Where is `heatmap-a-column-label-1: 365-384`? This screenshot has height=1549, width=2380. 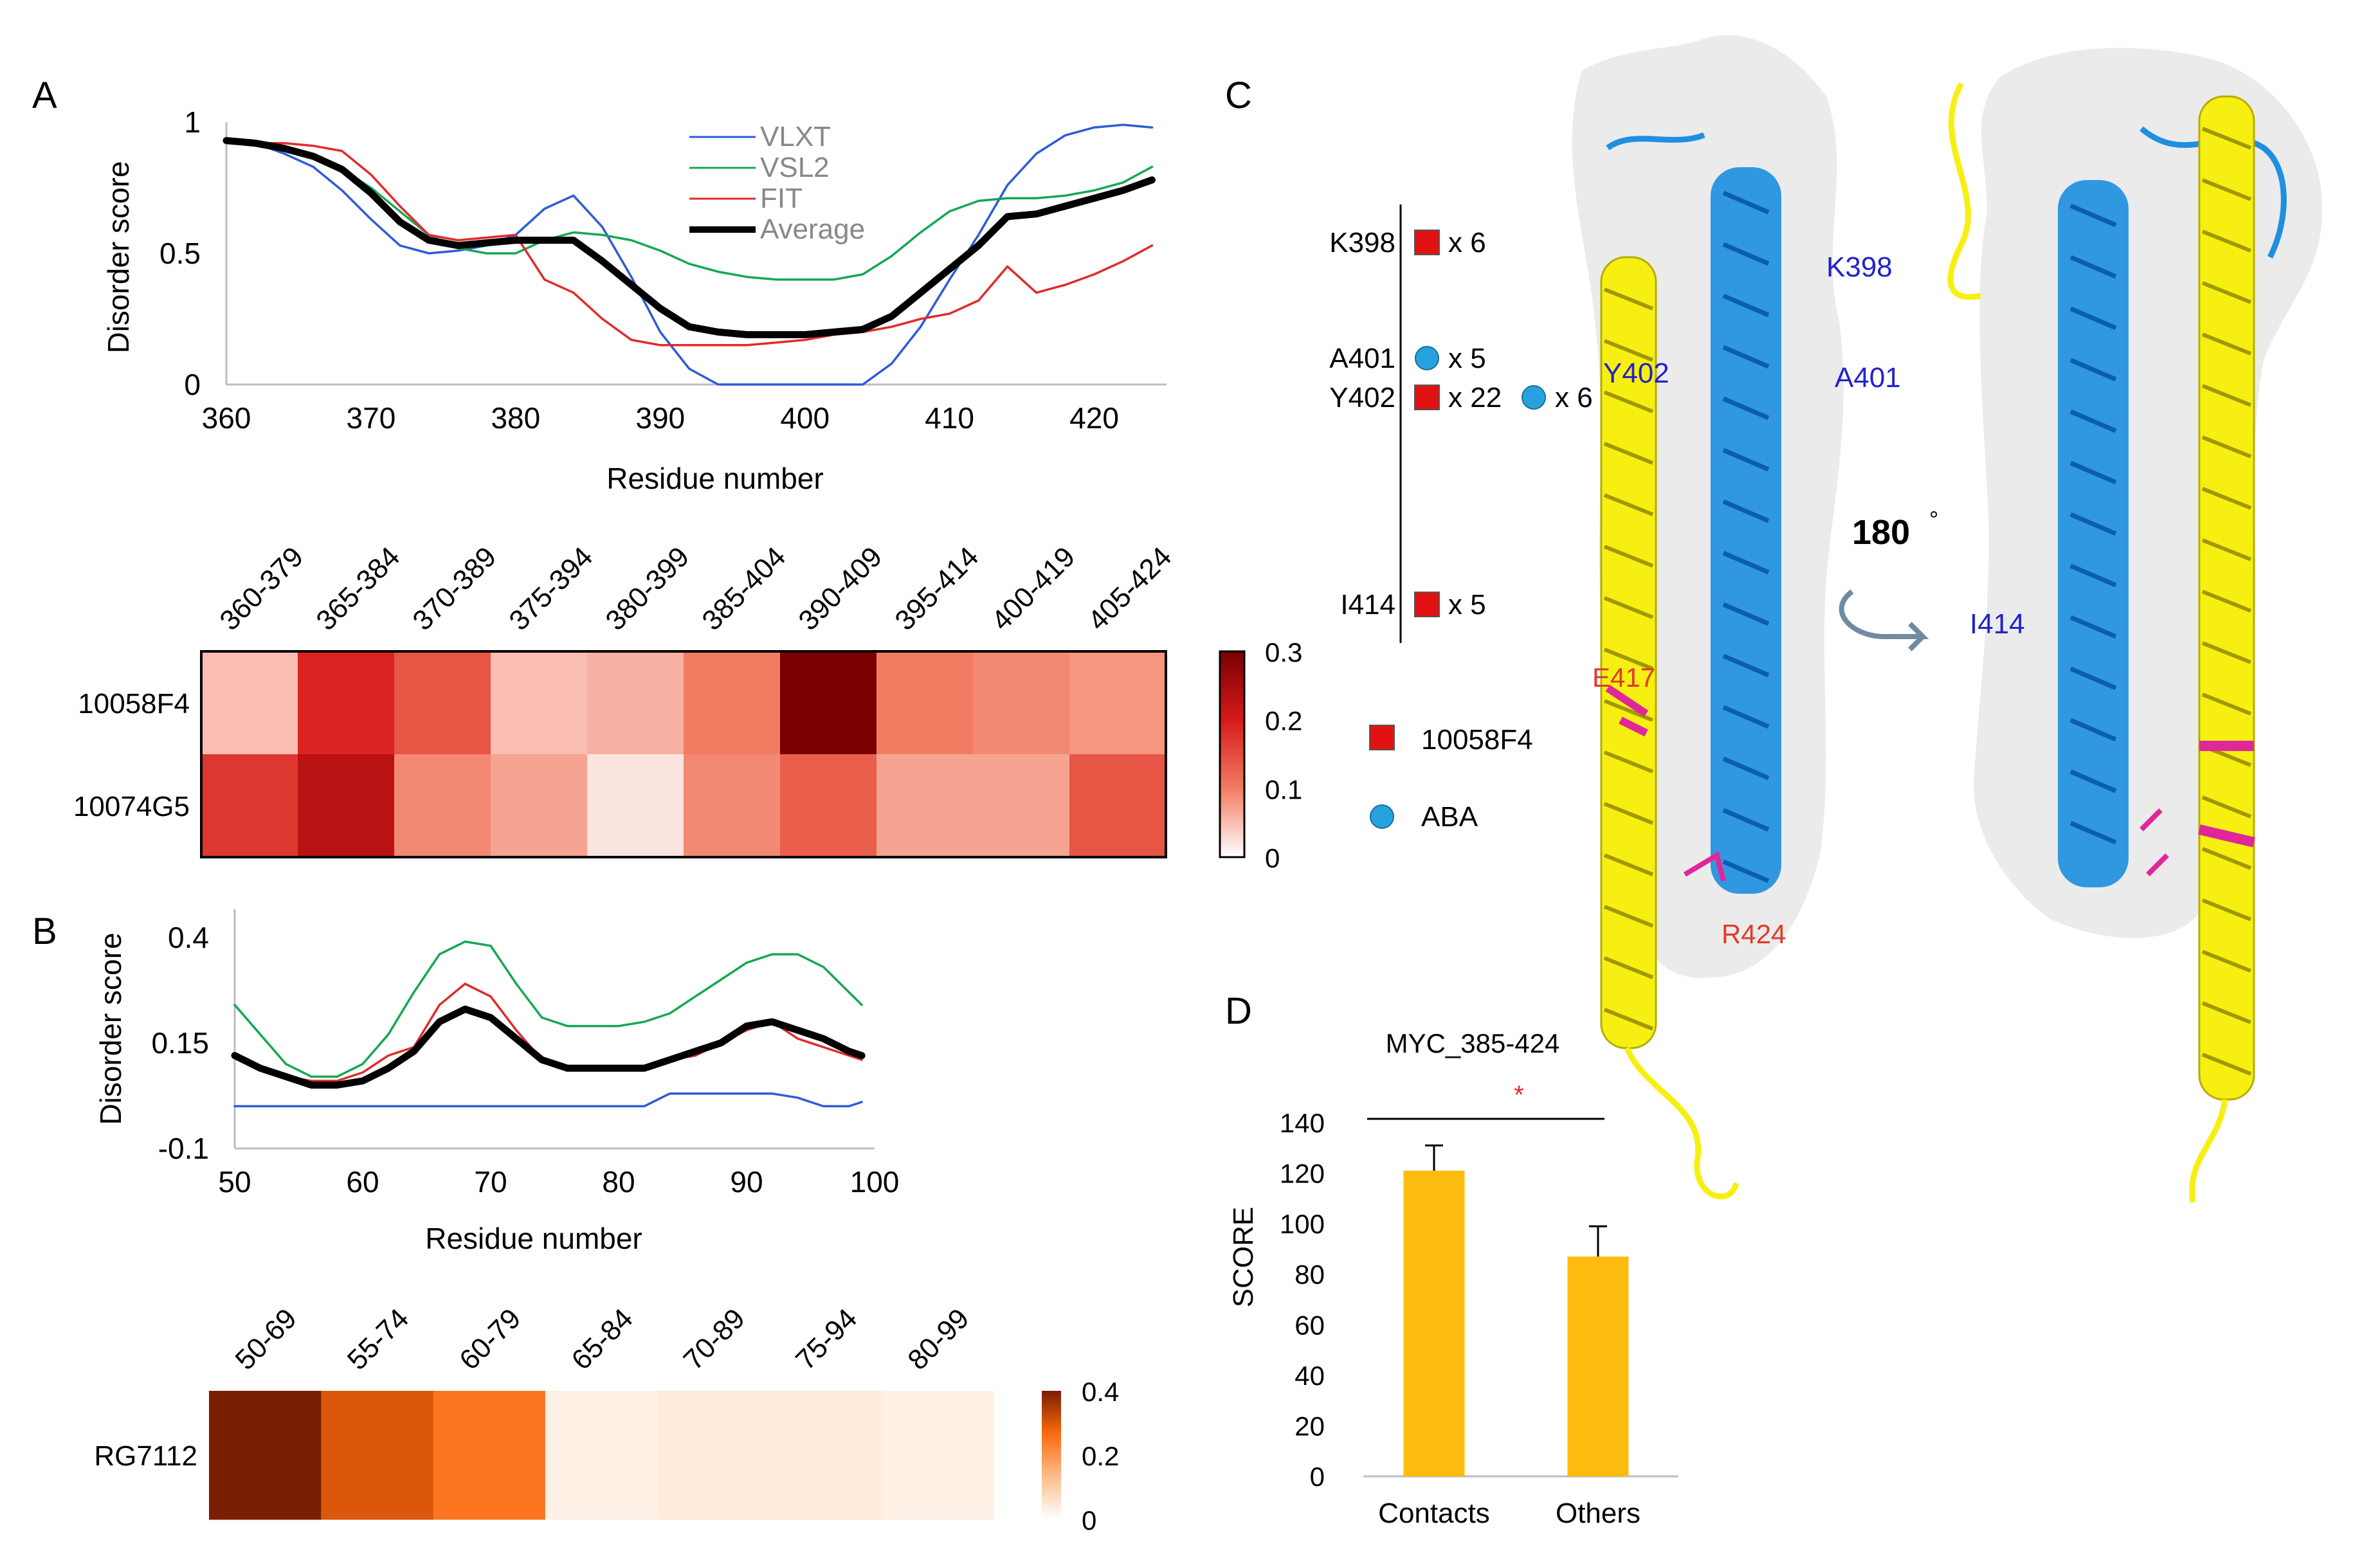 heatmap-a-column-label-1: 365-384 is located at coordinates (358, 589).